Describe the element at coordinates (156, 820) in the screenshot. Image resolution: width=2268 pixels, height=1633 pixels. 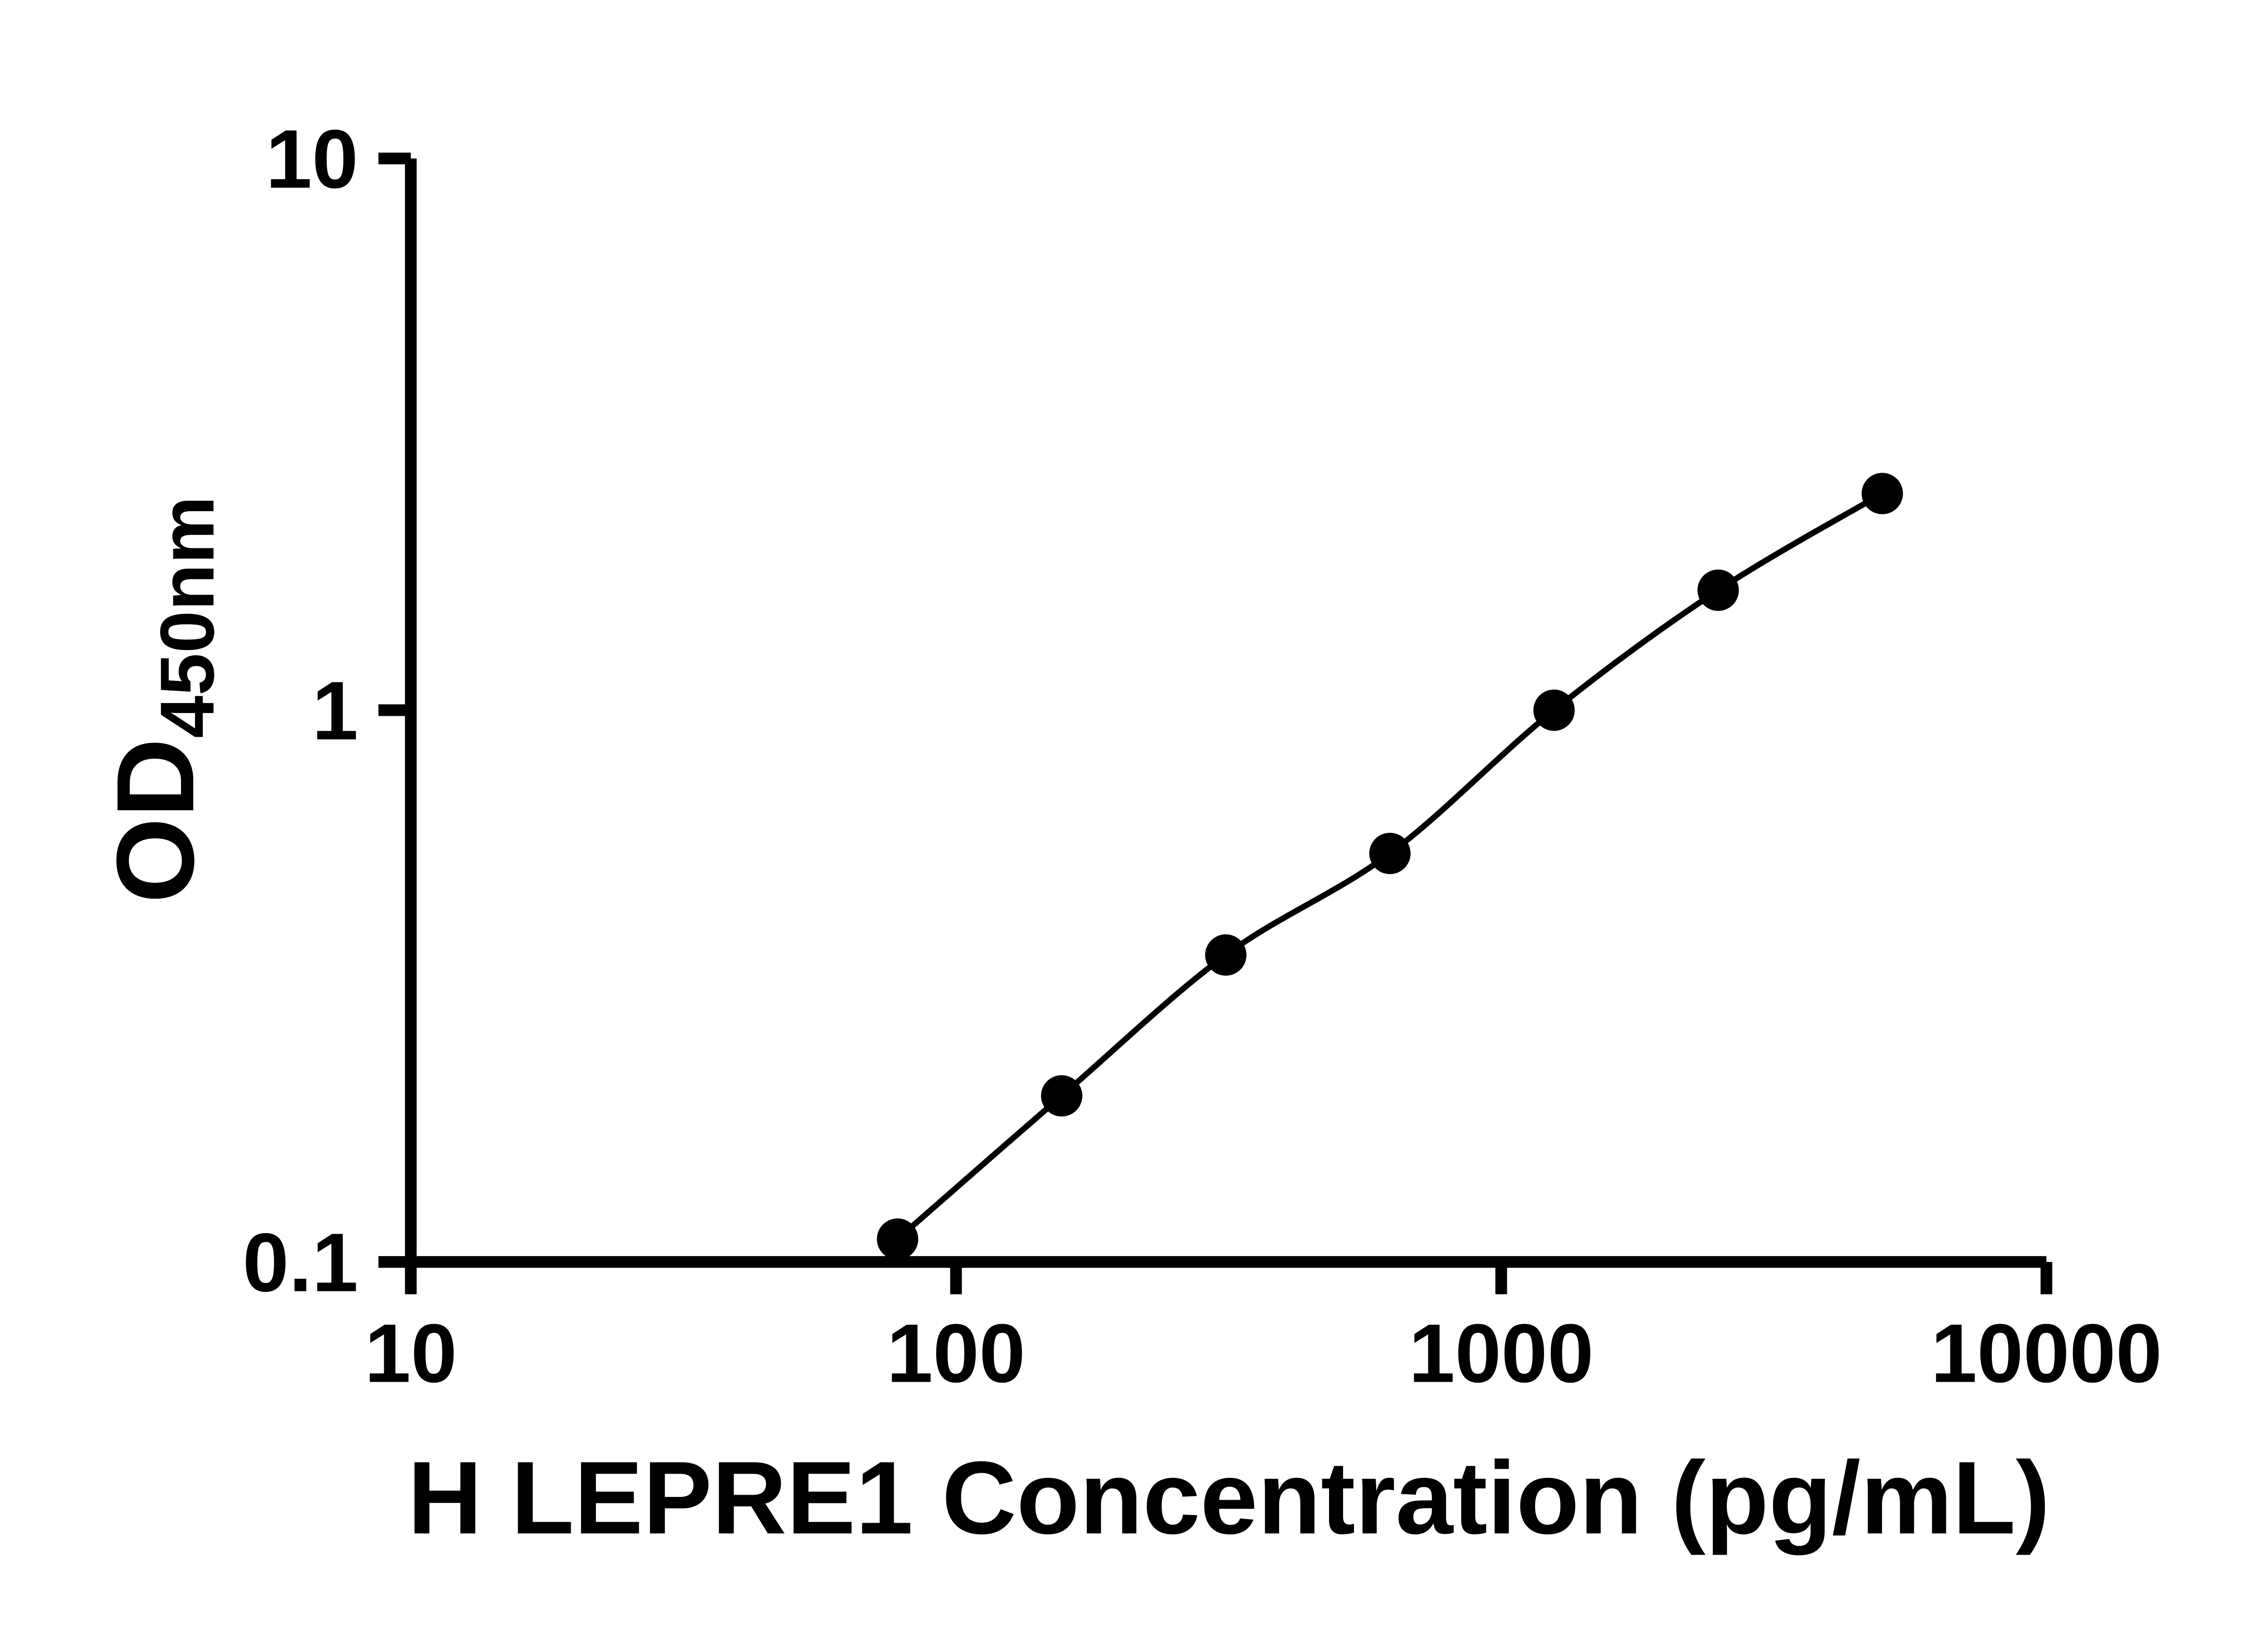
I see `y-axis-label-main: OD` at that location.